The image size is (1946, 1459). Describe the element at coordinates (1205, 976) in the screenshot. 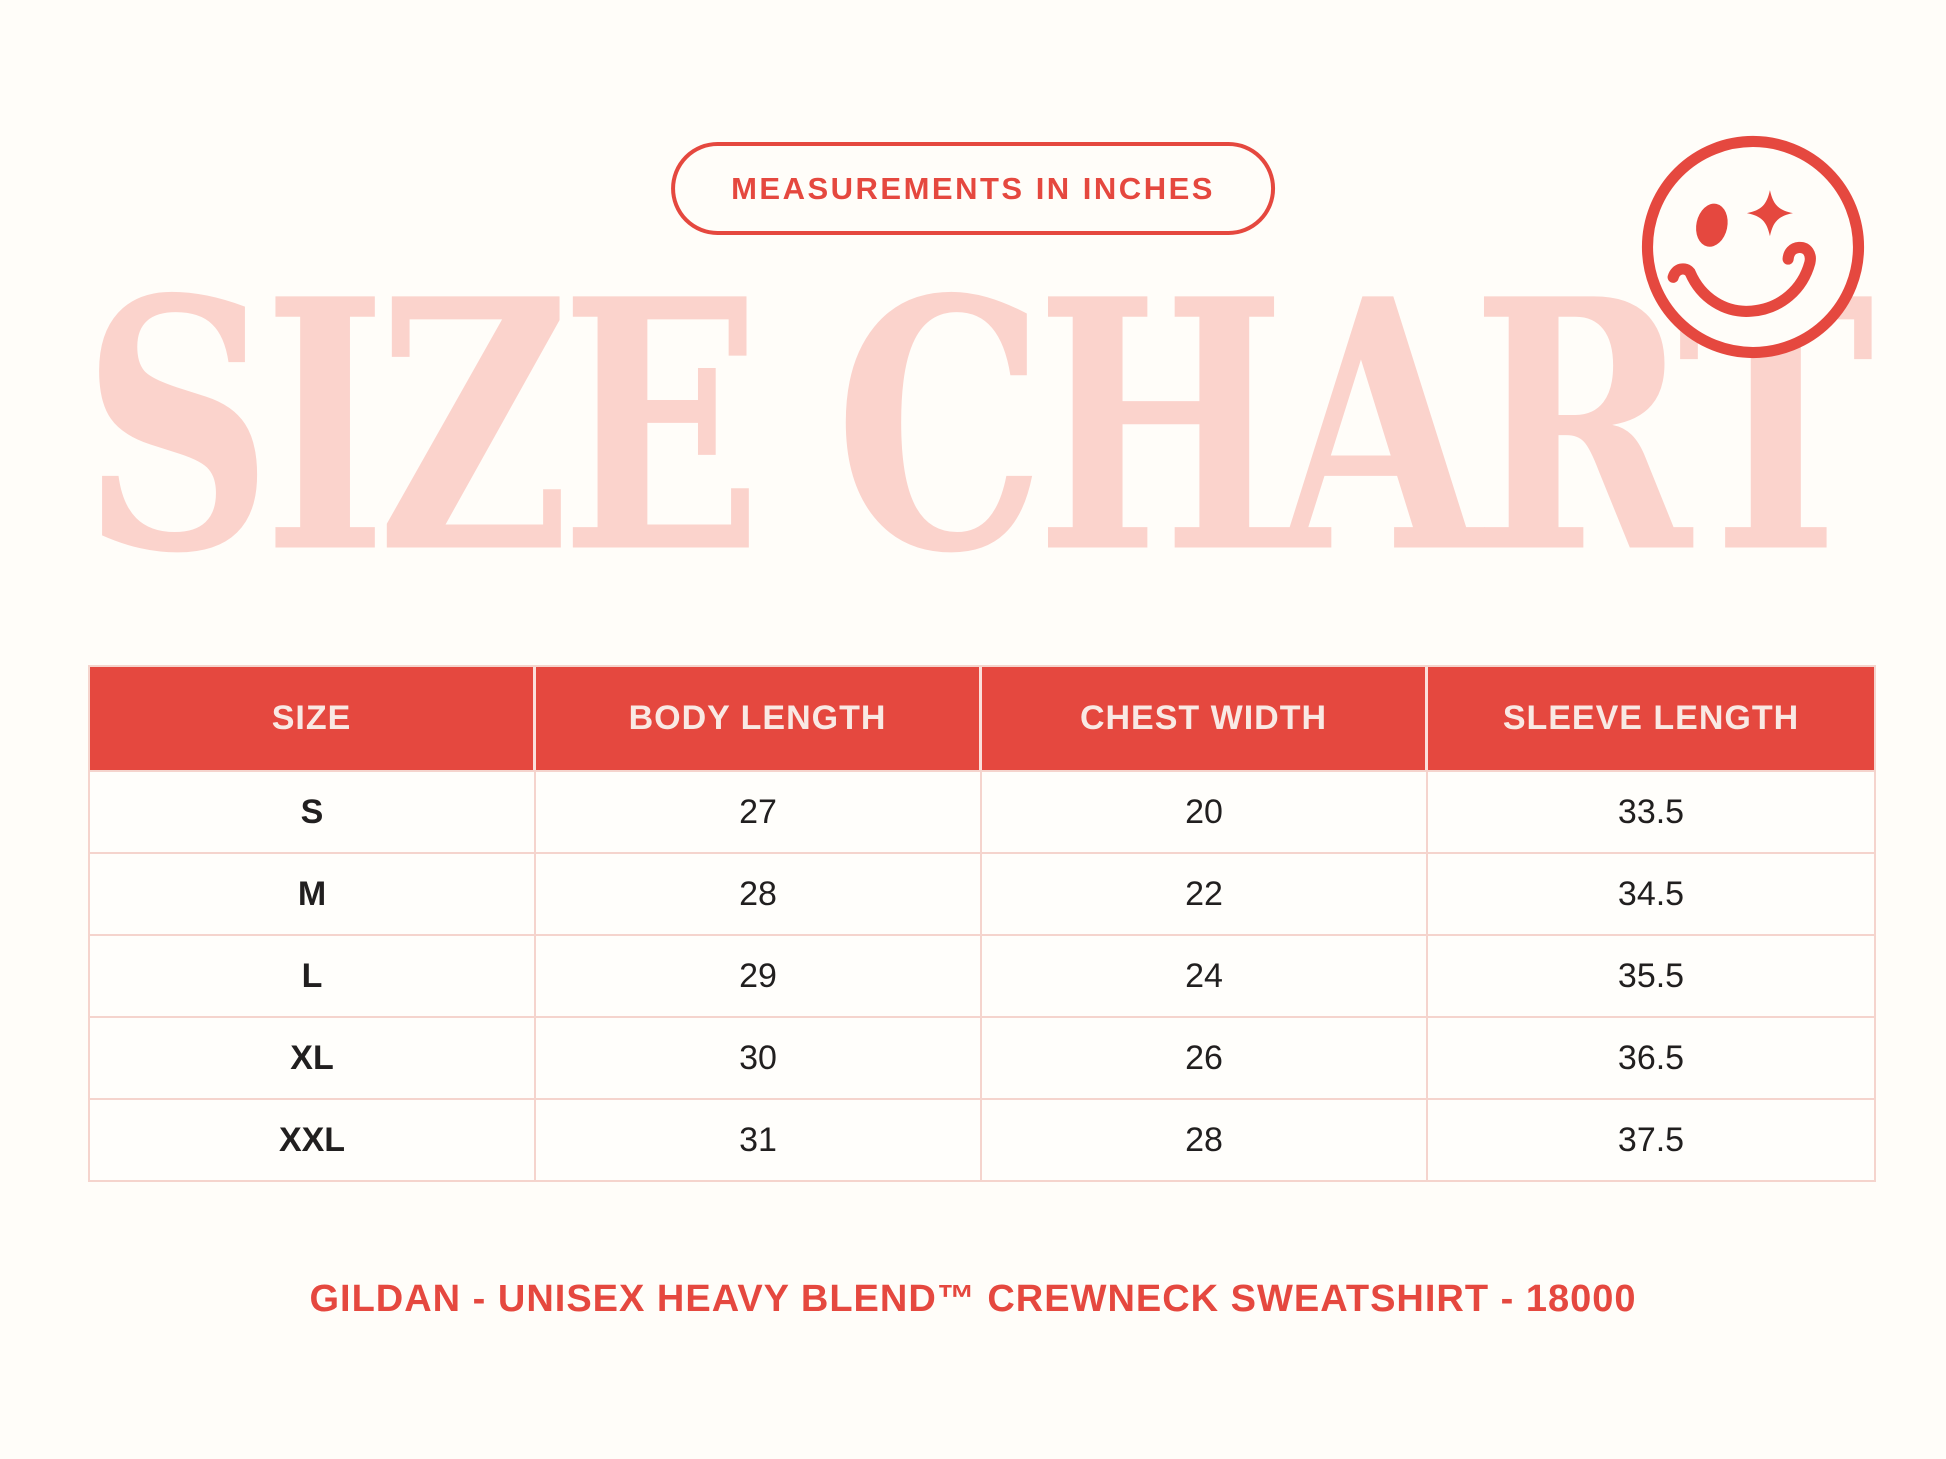

I see `cell-chest-width: 24` at that location.